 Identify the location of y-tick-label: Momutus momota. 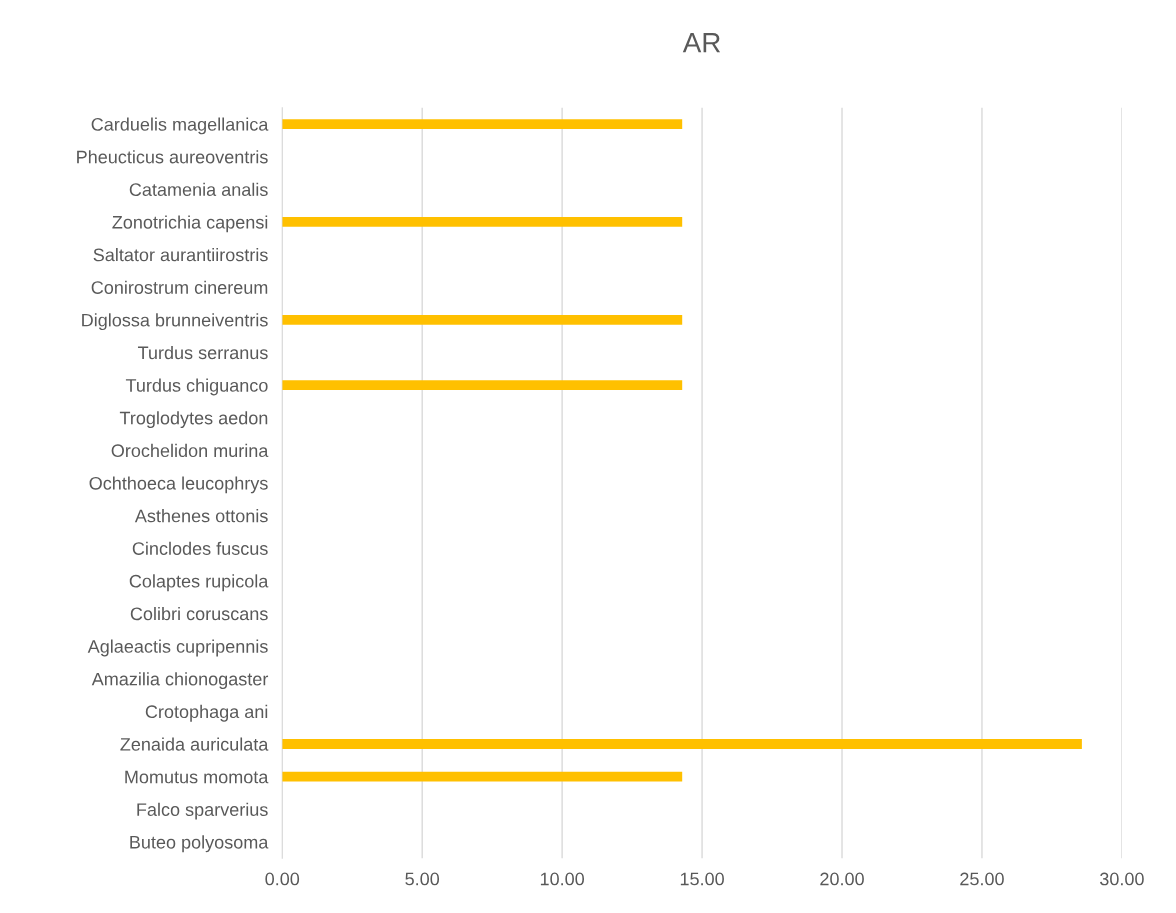
(197, 777).